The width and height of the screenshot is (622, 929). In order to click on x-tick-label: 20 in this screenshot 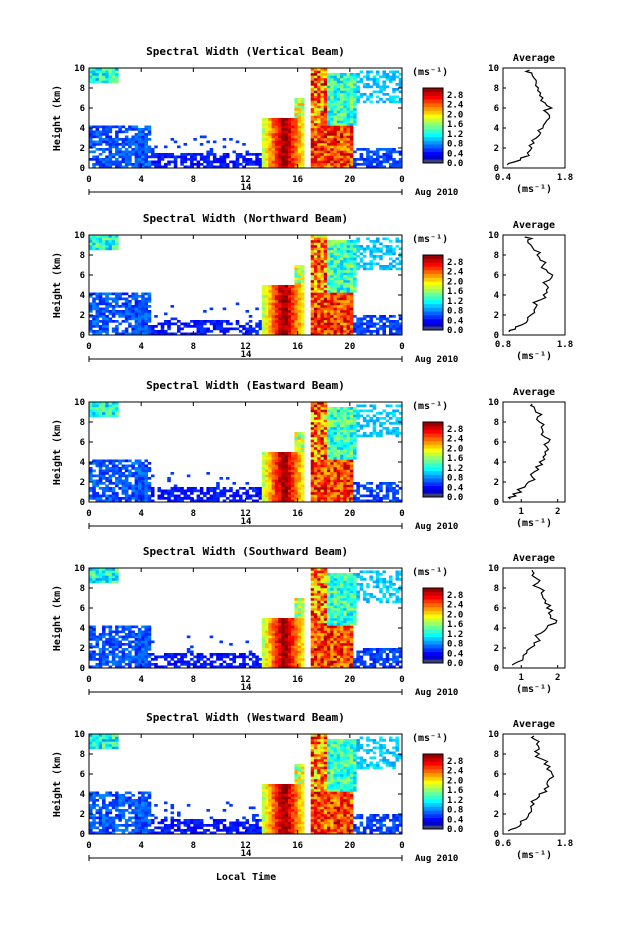, I will do `click(349, 514)`.